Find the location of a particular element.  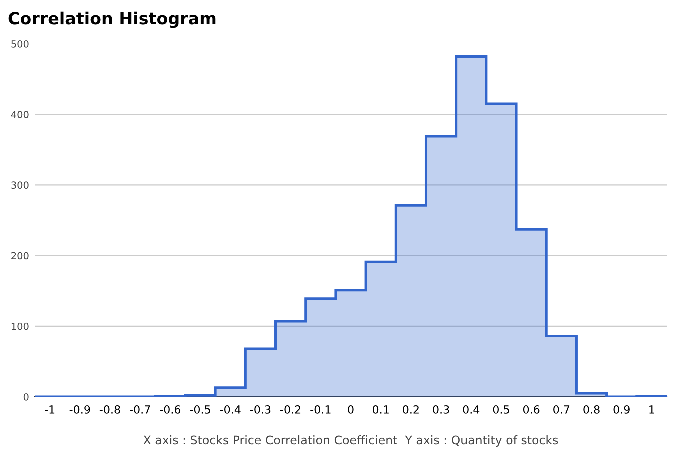

chart-title: Correlation Histogram is located at coordinates (112, 20).